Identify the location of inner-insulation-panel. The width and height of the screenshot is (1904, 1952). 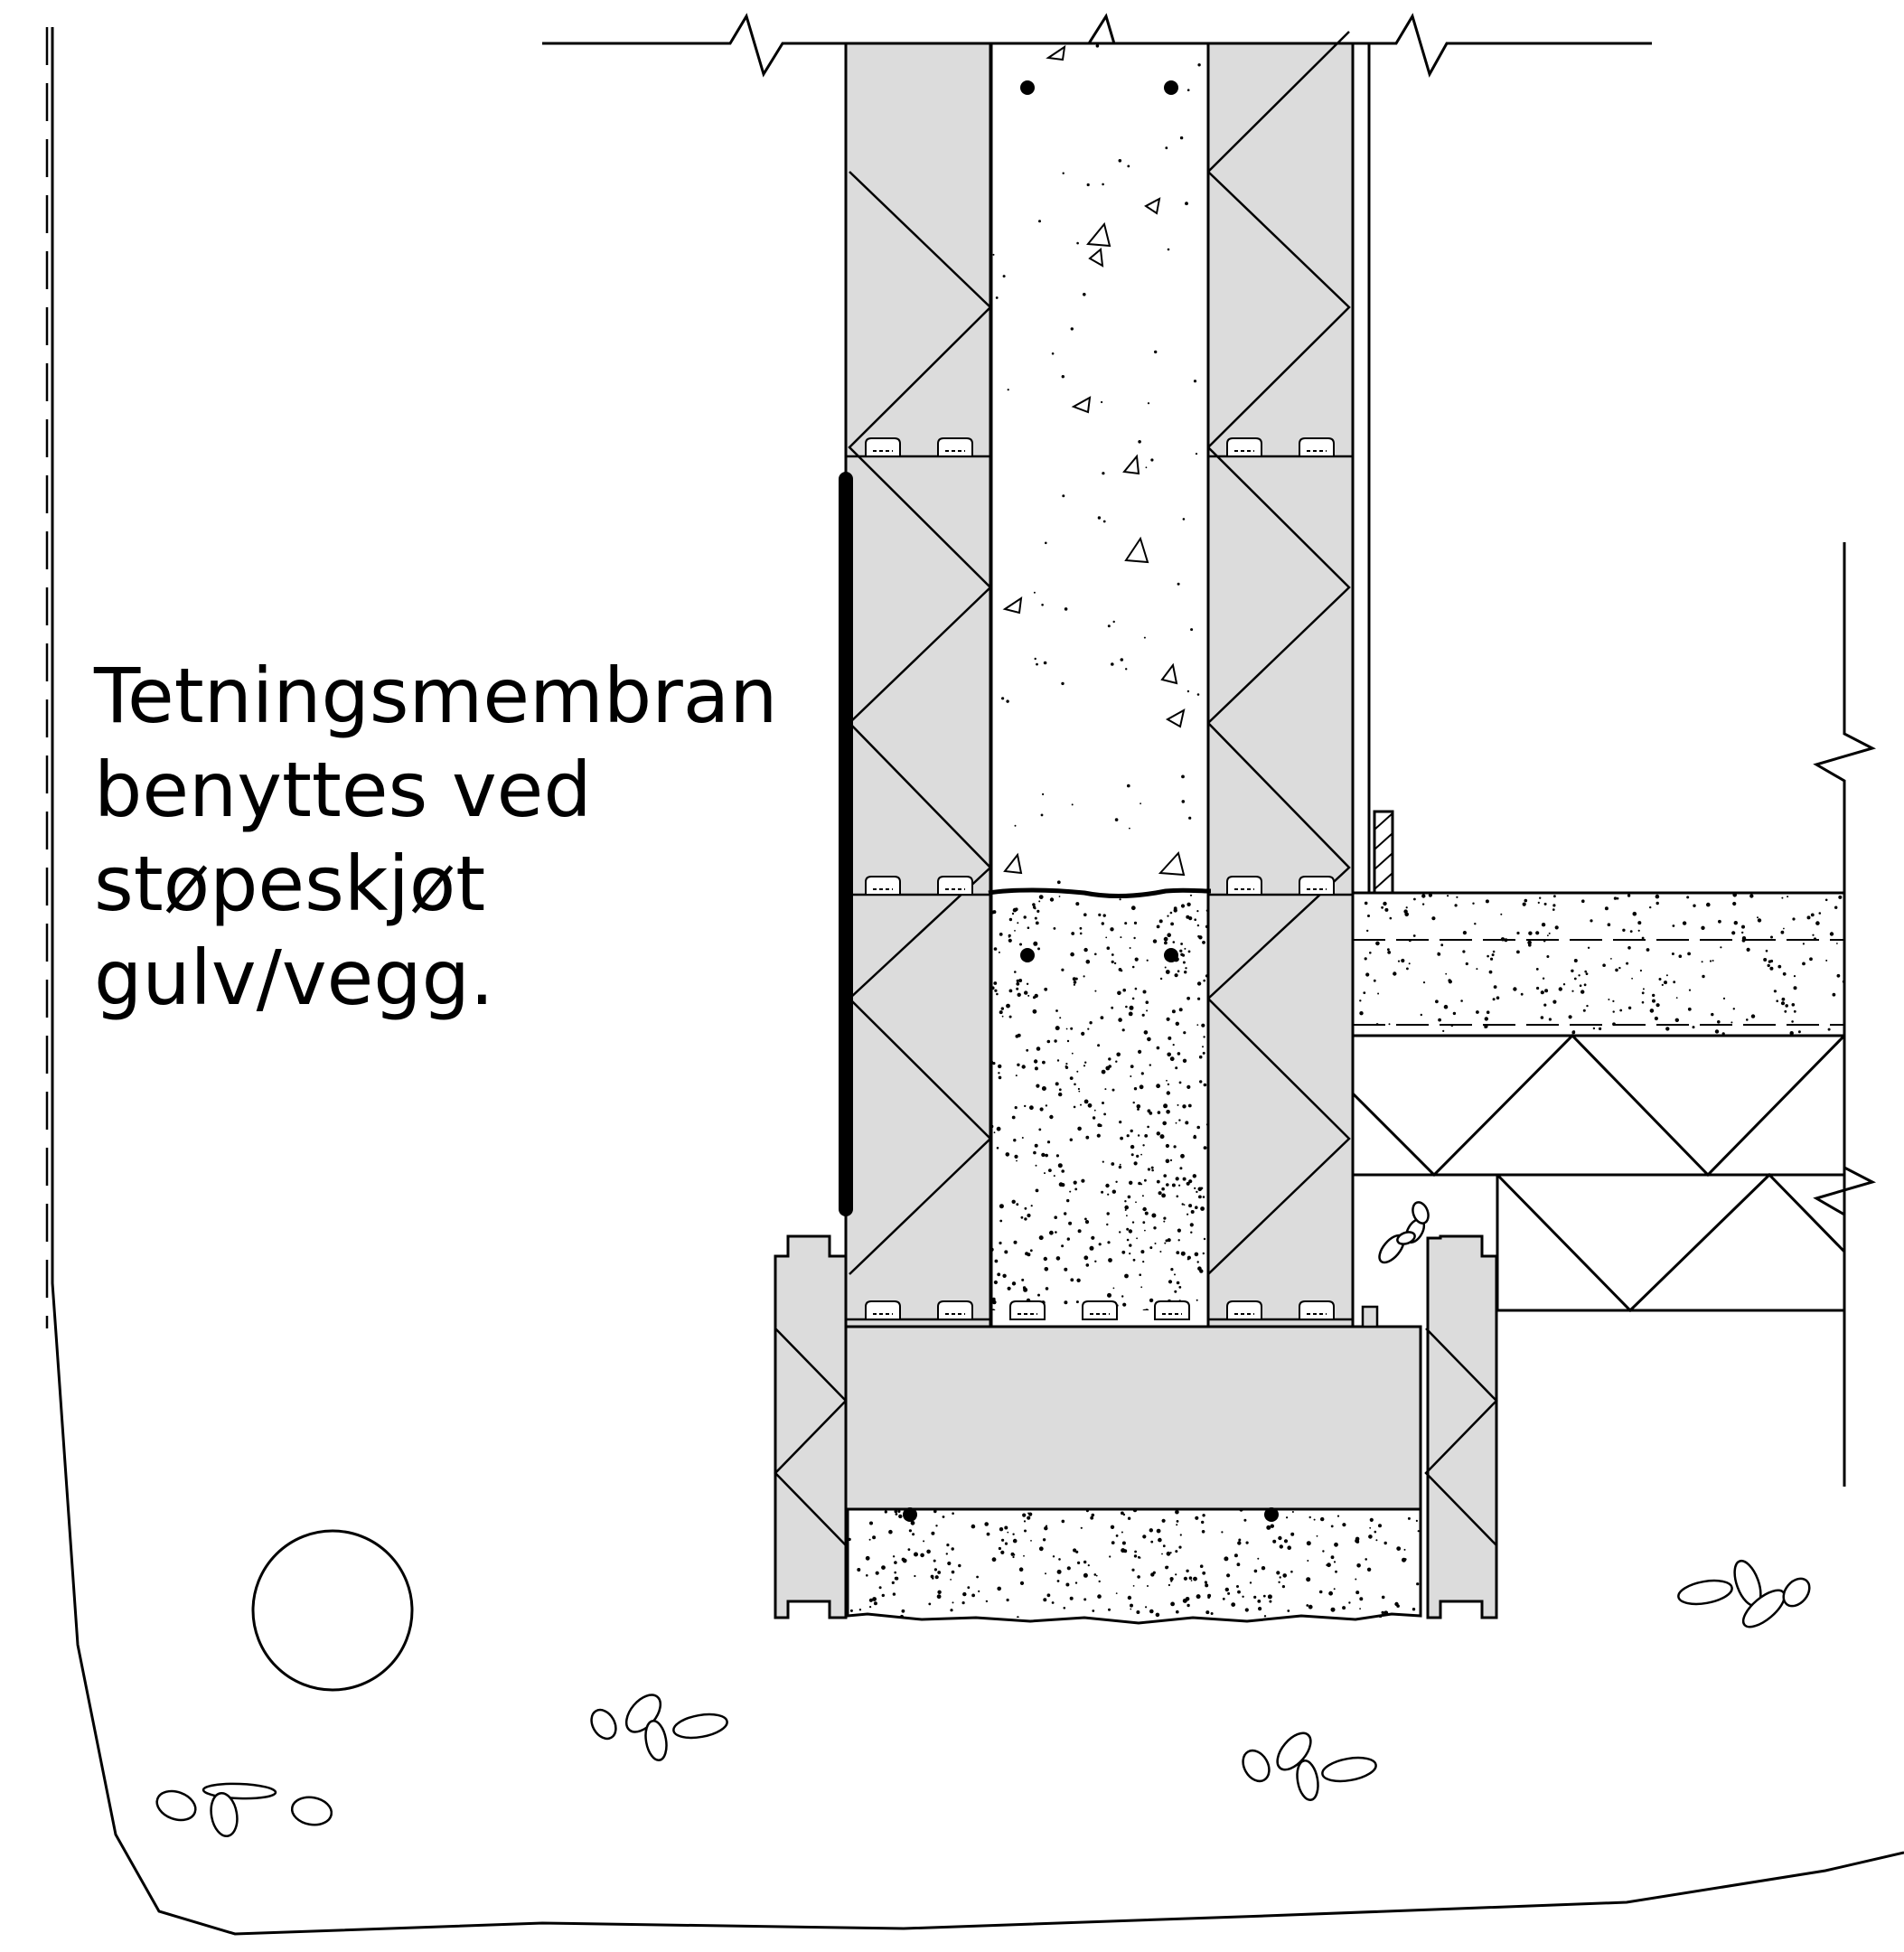
(1281, 679).